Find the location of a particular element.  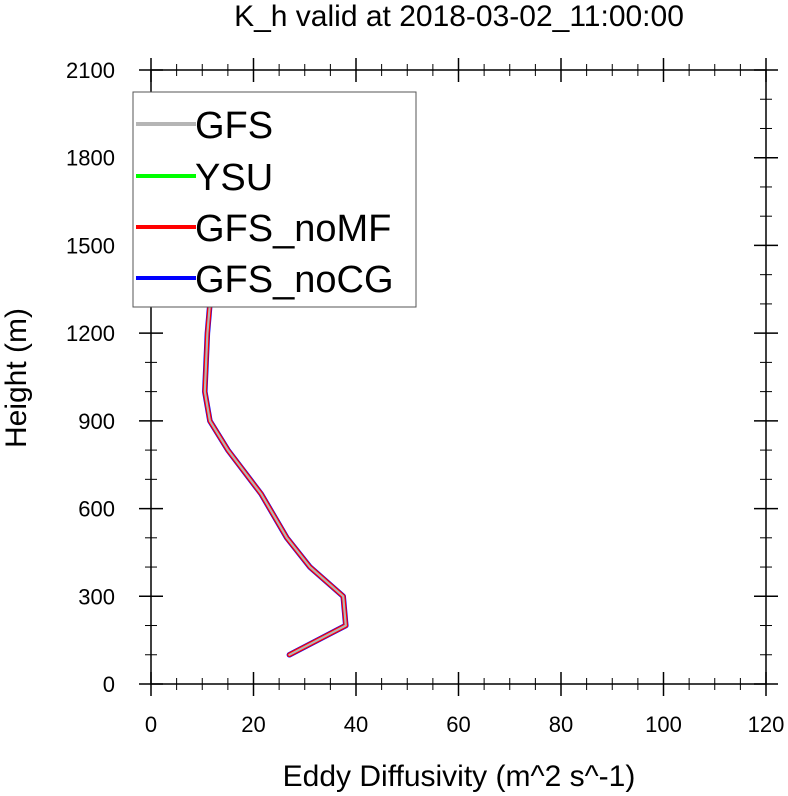

y-tick-label: 2100 is located at coordinates (90, 70).